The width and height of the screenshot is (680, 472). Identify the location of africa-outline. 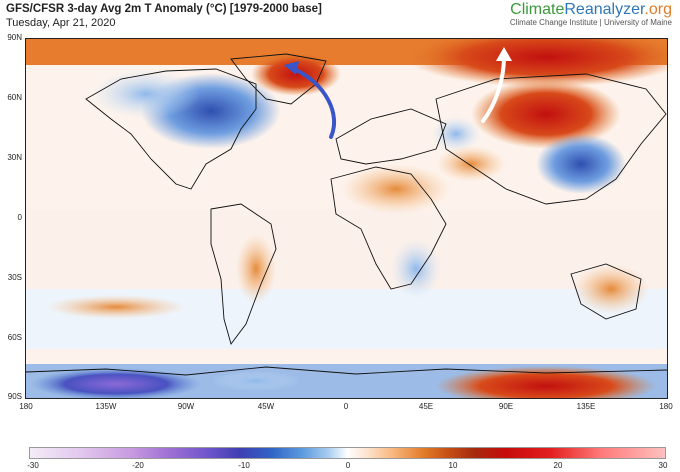
(388, 228).